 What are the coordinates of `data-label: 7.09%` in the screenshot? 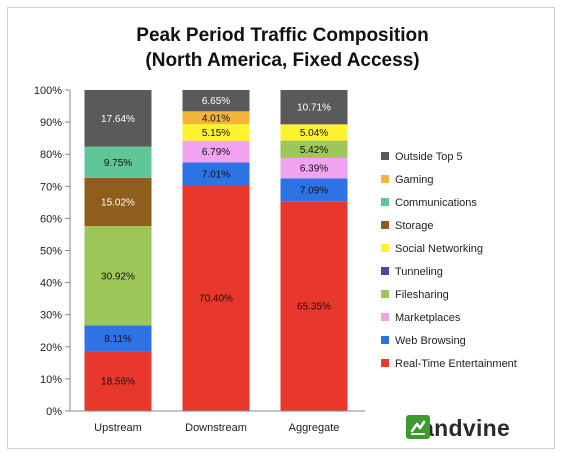 It's located at (314, 190).